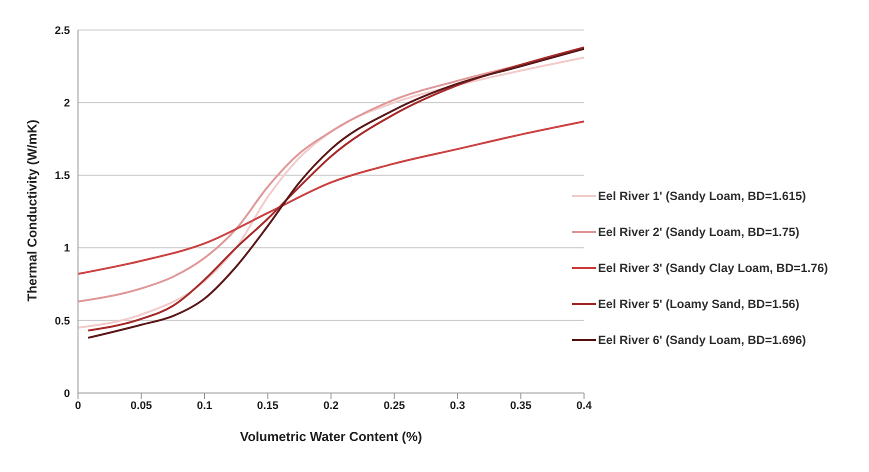 The image size is (869, 472). What do you see at coordinates (32, 210) in the screenshot?
I see `y-axis-title: Thermal Conductivity (W/mK)` at bounding box center [32, 210].